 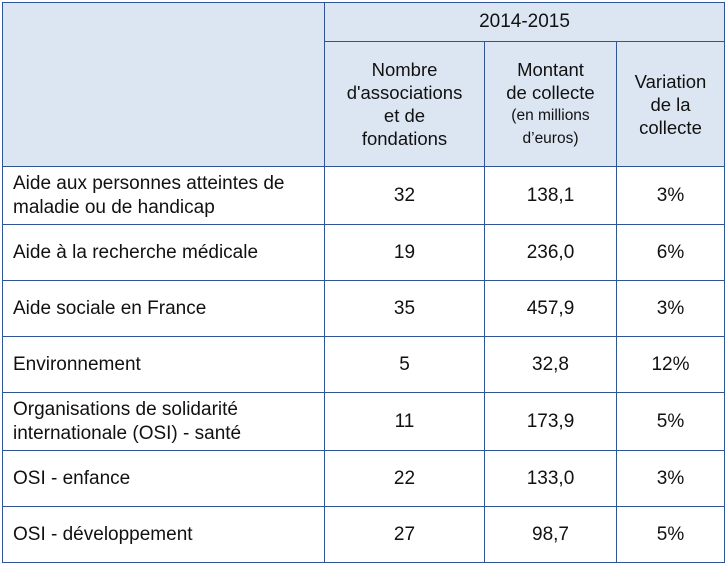 I want to click on col-header-variation: Variation de la collecte, so click(x=670, y=104).